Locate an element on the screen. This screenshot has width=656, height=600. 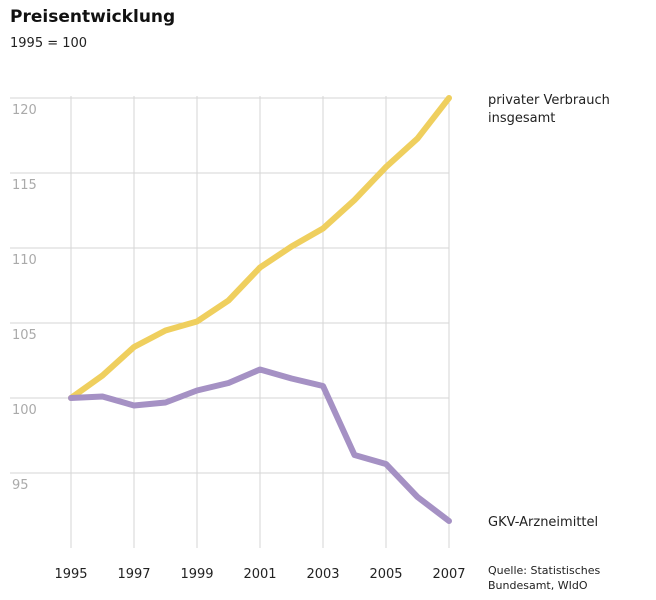
x-tick-label: 1997 is located at coordinates (133, 574).